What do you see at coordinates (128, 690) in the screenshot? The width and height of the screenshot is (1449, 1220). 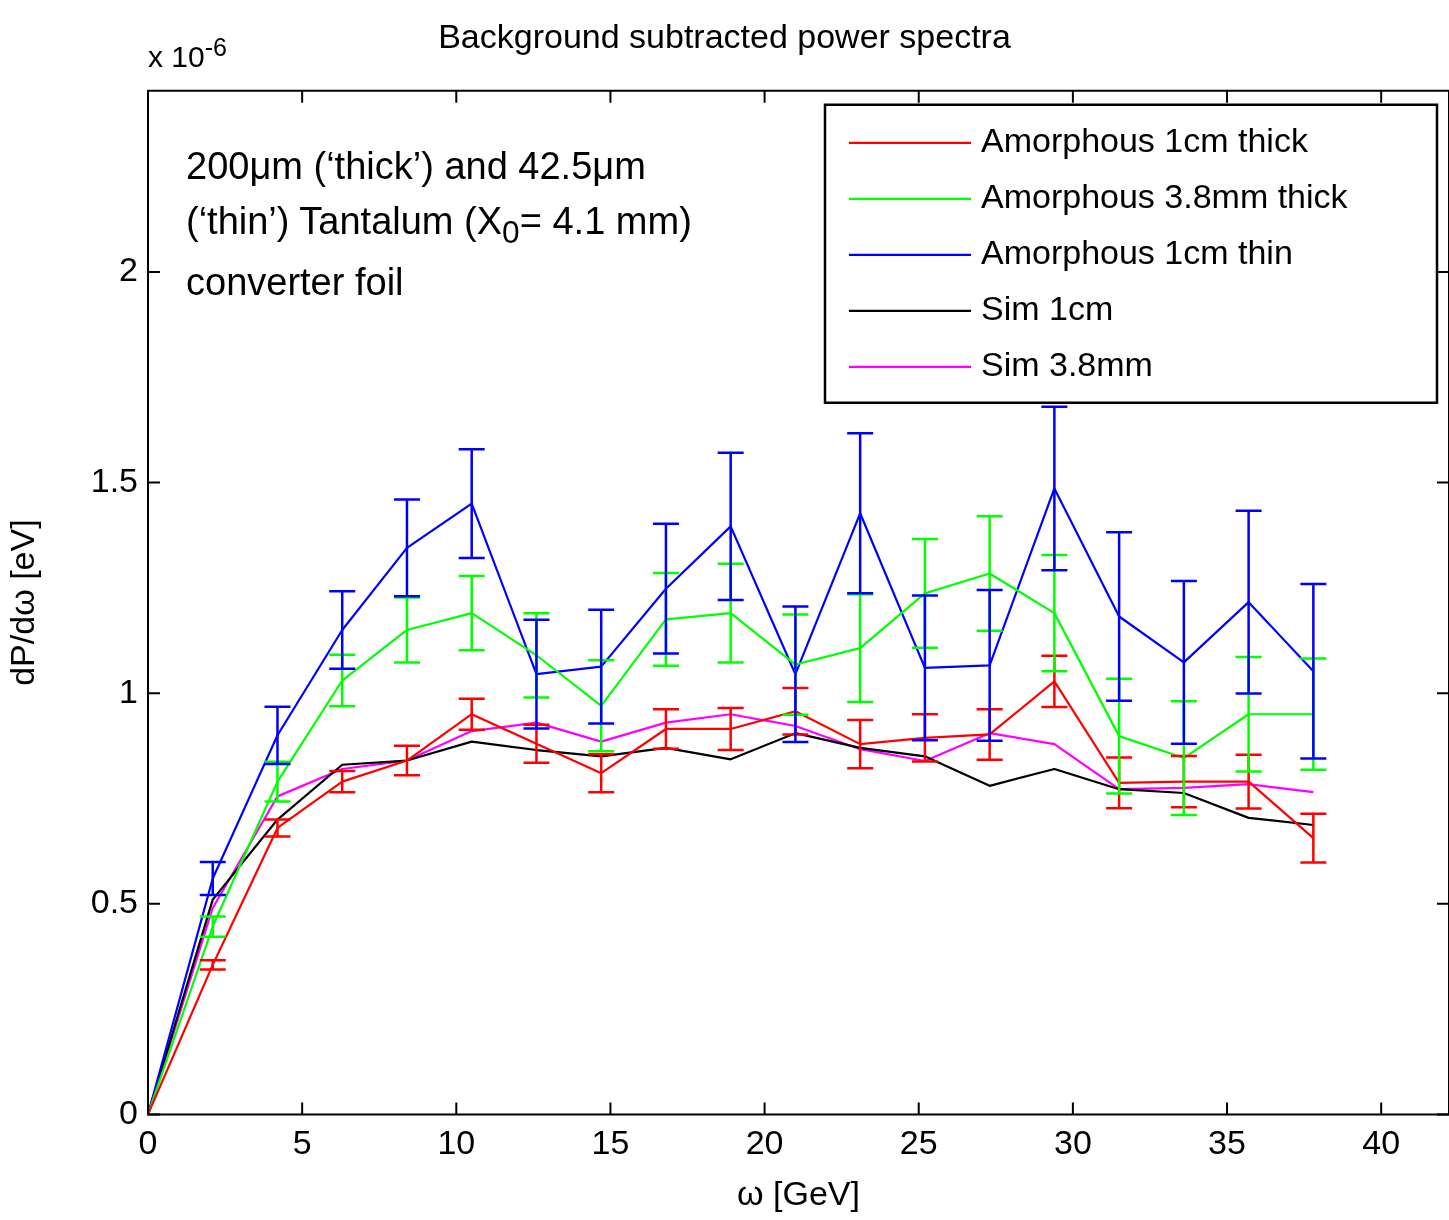 I see `y-tick-label: 1` at bounding box center [128, 690].